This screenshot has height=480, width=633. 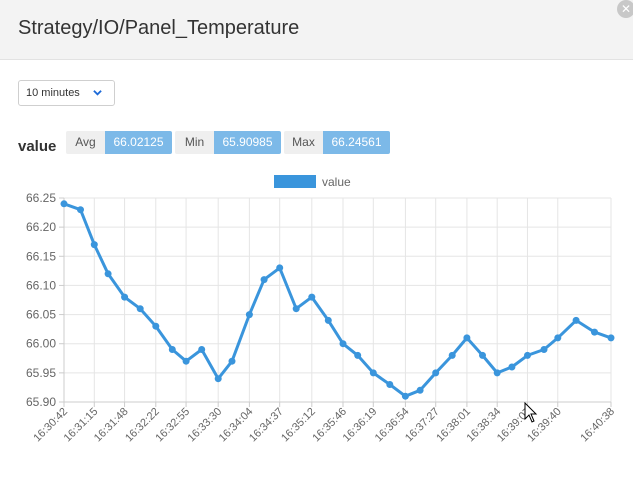 I want to click on close-icon: ✕, so click(x=625, y=9).